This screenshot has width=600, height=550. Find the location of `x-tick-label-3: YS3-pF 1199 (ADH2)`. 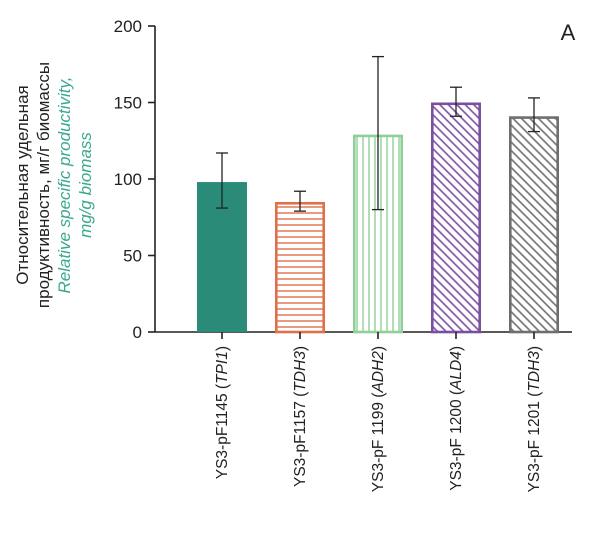

x-tick-label-3: YS3-pF 1199 (ADH2) is located at coordinates (378, 419).